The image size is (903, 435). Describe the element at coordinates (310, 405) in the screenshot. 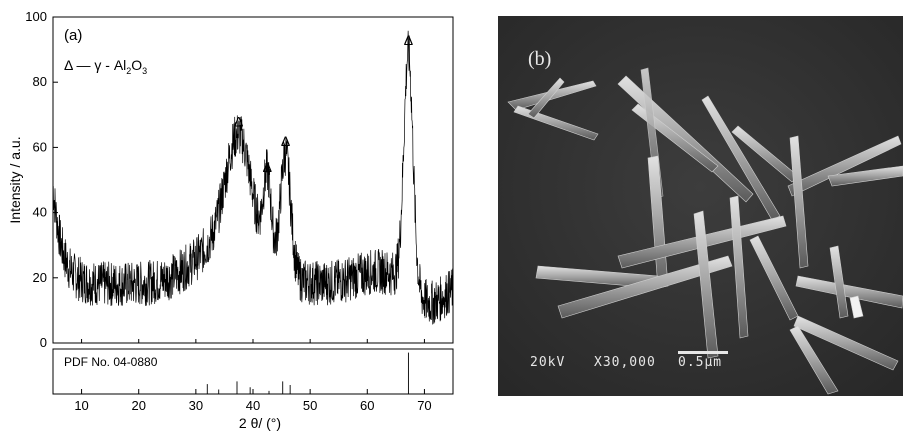

I see `x-tick-label: 50` at that location.